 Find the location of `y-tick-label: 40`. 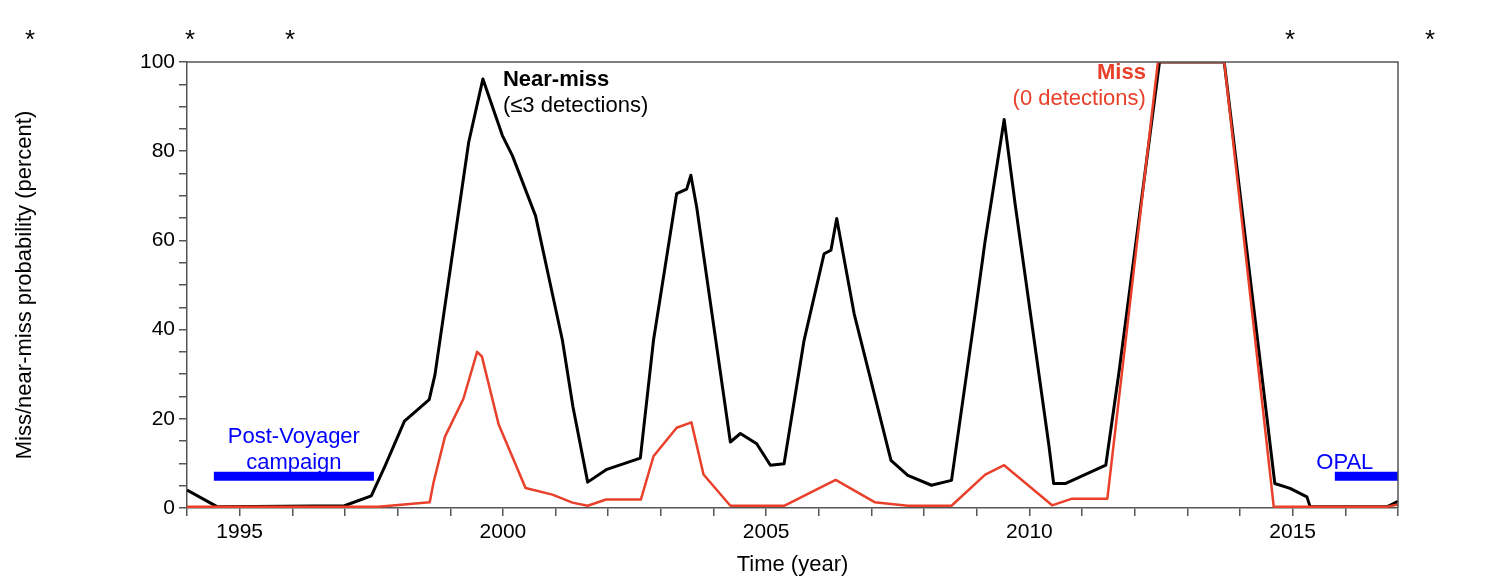

y-tick-label: 40 is located at coordinates (163, 328).